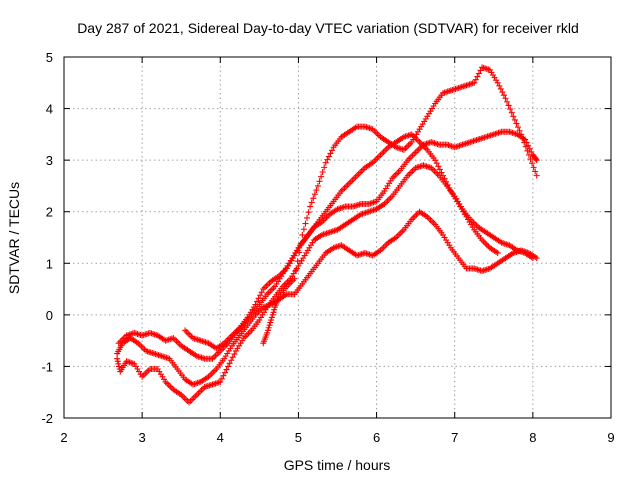  What do you see at coordinates (220, 437) in the screenshot?
I see `x-tick-label: 4` at bounding box center [220, 437].